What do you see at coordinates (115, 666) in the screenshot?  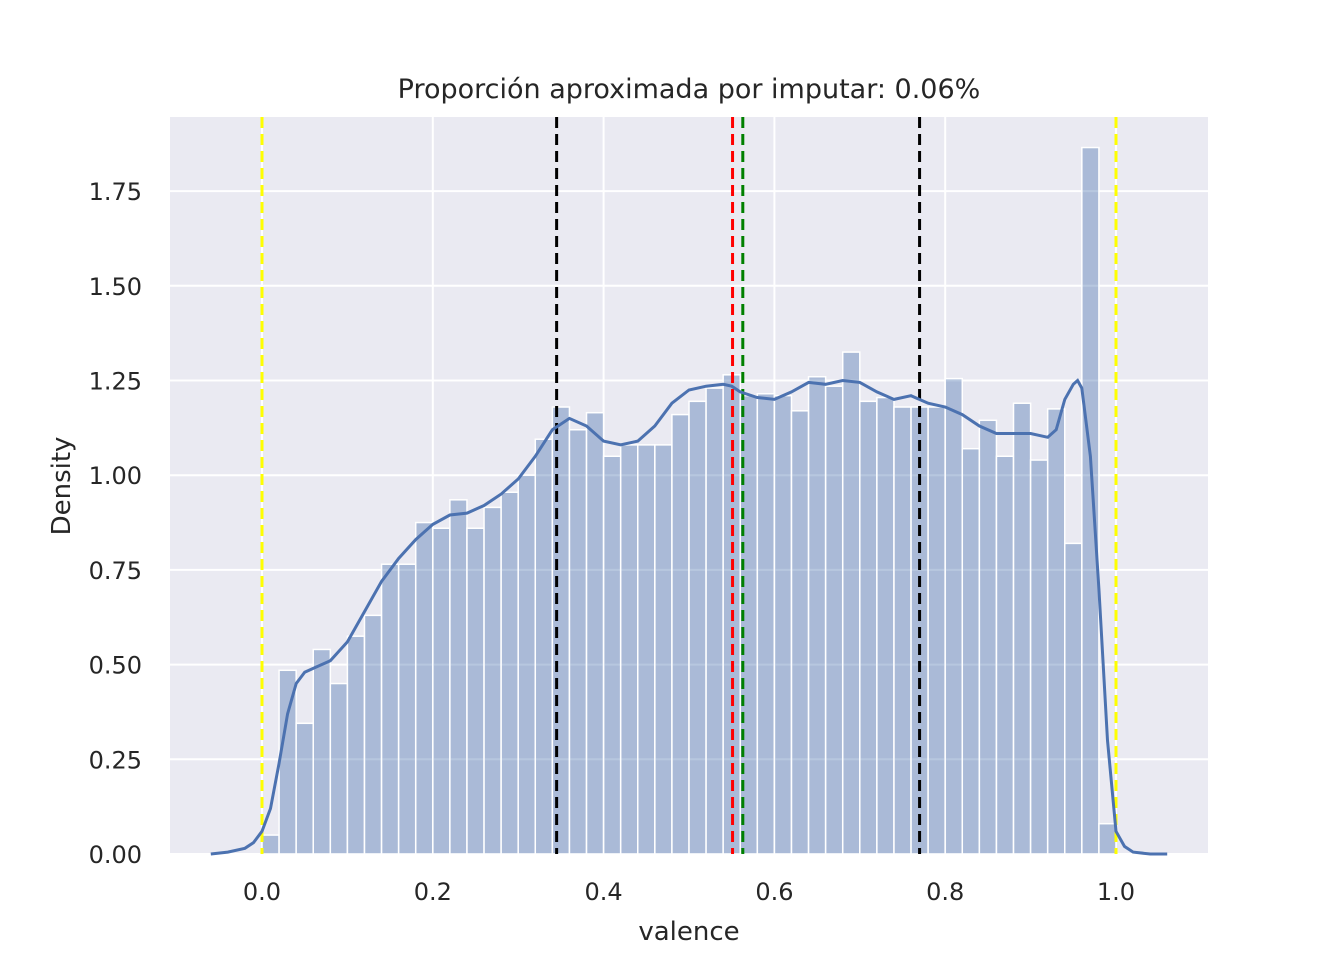 I see `y-tick-label: 0.50` at bounding box center [115, 666].